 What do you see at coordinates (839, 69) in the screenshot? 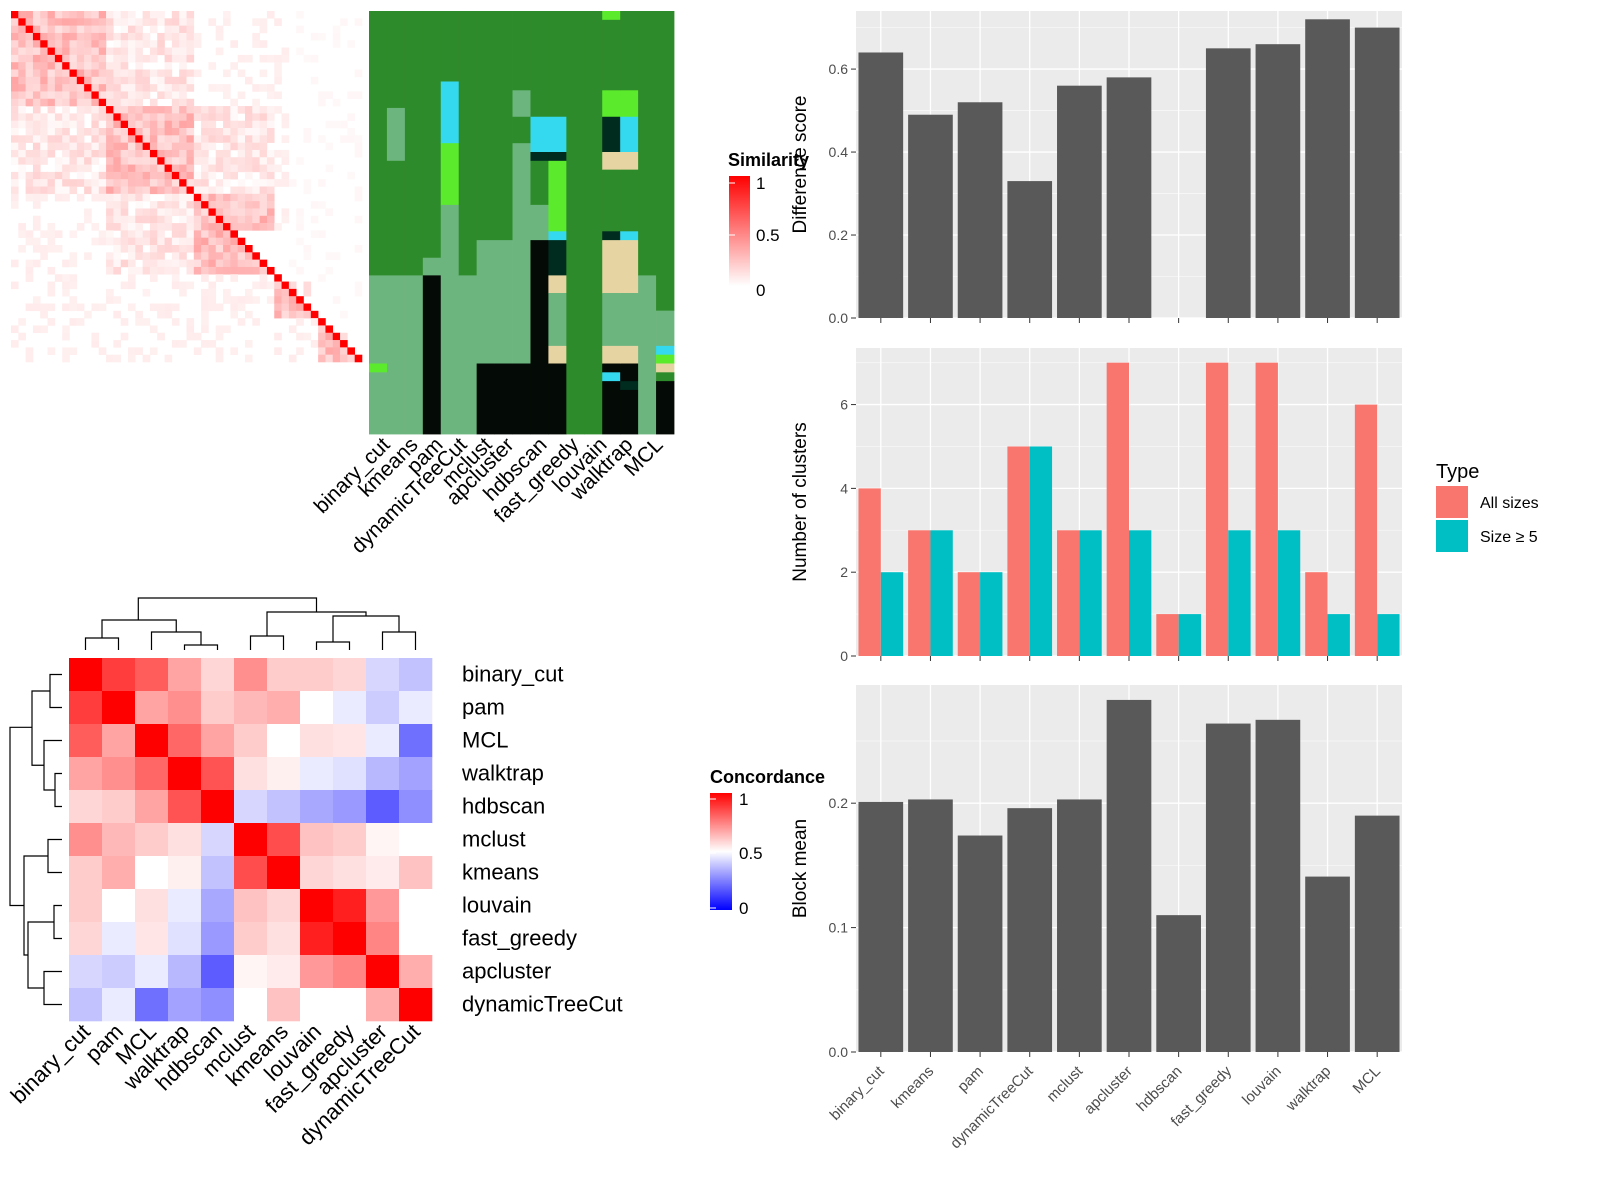
I see `y-tick-label: 0.6` at bounding box center [839, 69].